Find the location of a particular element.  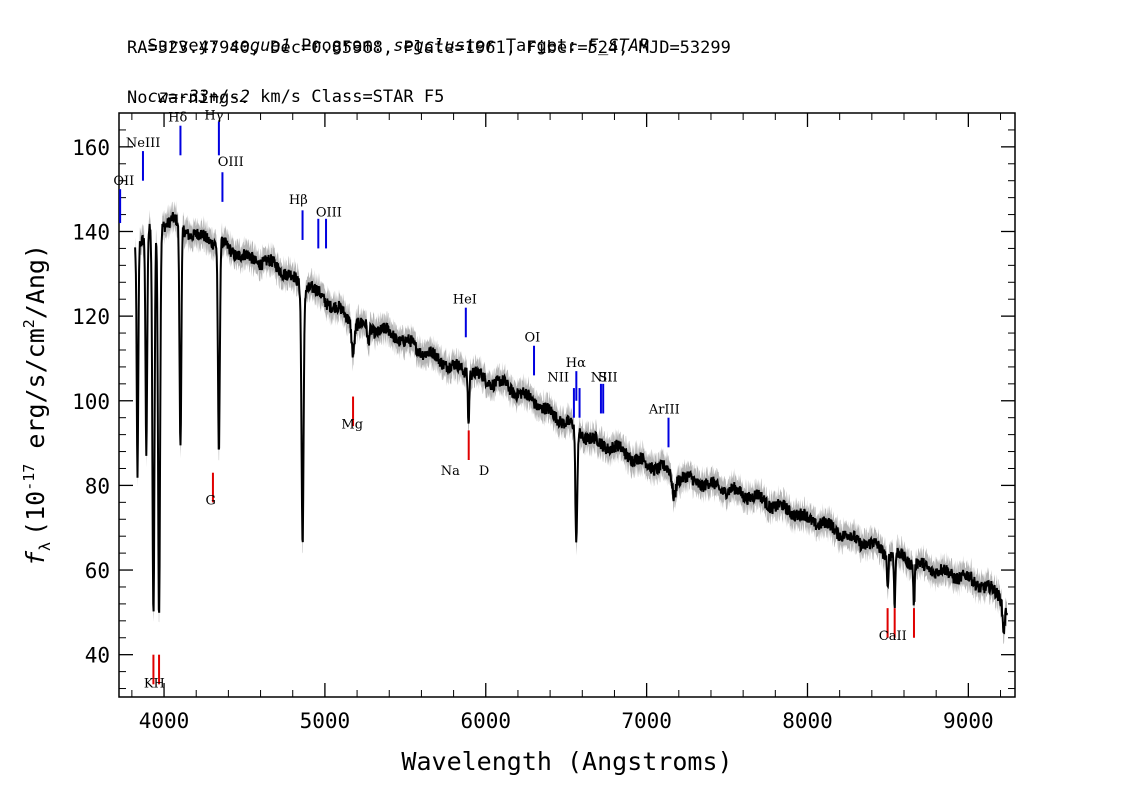

spectral-line-label: G is located at coordinates (210, 500).